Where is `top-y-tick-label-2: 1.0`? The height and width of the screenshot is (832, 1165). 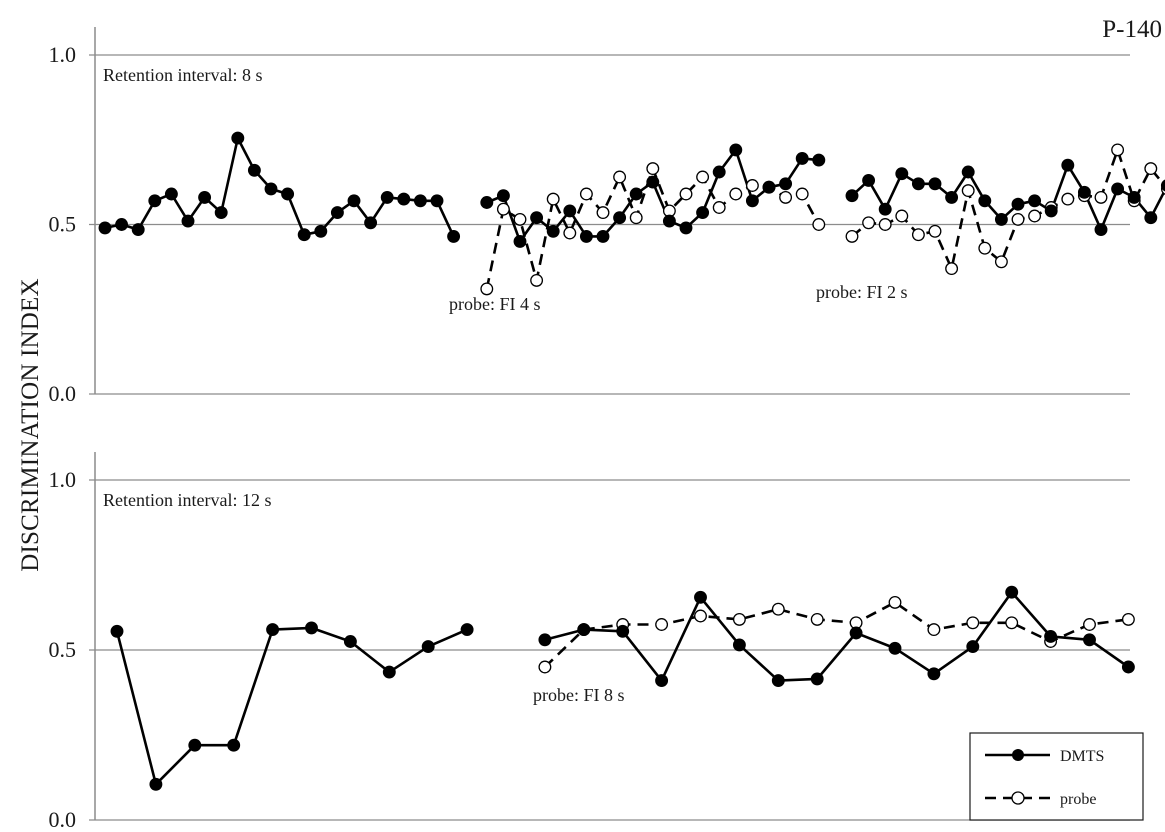
top-y-tick-label-2: 1.0 is located at coordinates (63, 54).